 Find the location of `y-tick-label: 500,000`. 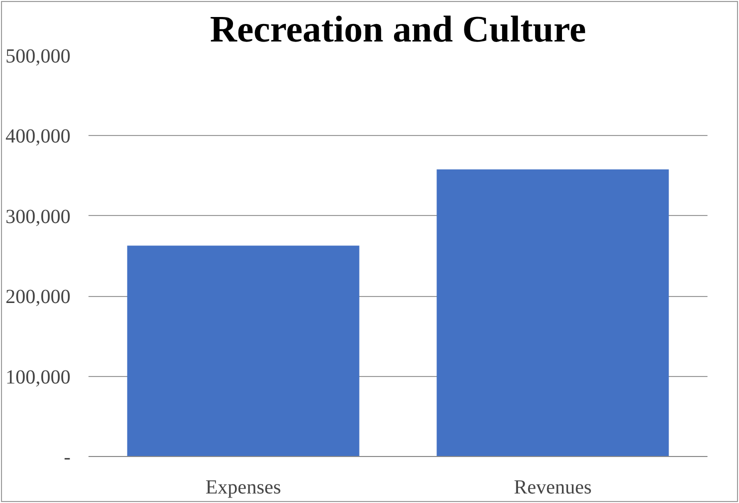

y-tick-label: 500,000 is located at coordinates (38, 57).